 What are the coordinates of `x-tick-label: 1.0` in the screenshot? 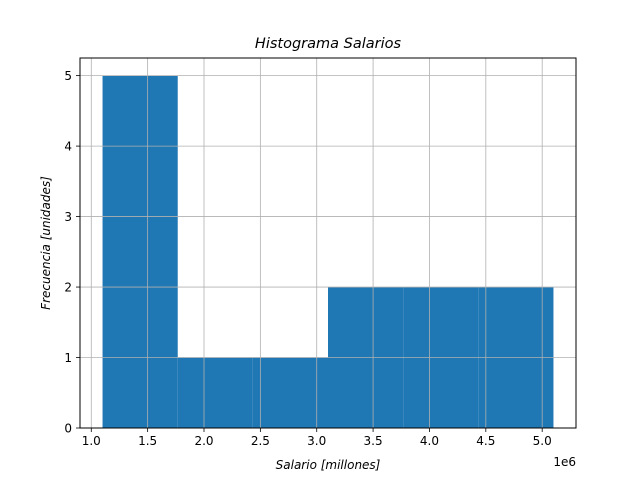 It's located at (91, 441).